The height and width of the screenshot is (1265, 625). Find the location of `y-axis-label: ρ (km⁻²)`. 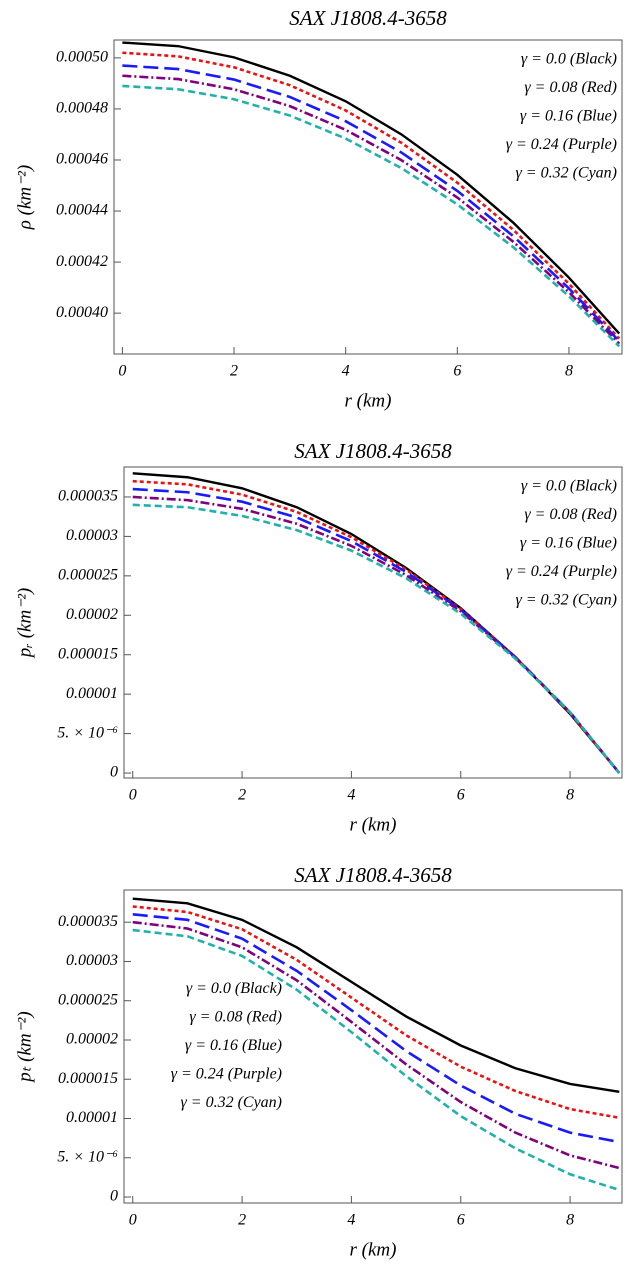

y-axis-label: ρ (km⁻²) is located at coordinates (24, 197).